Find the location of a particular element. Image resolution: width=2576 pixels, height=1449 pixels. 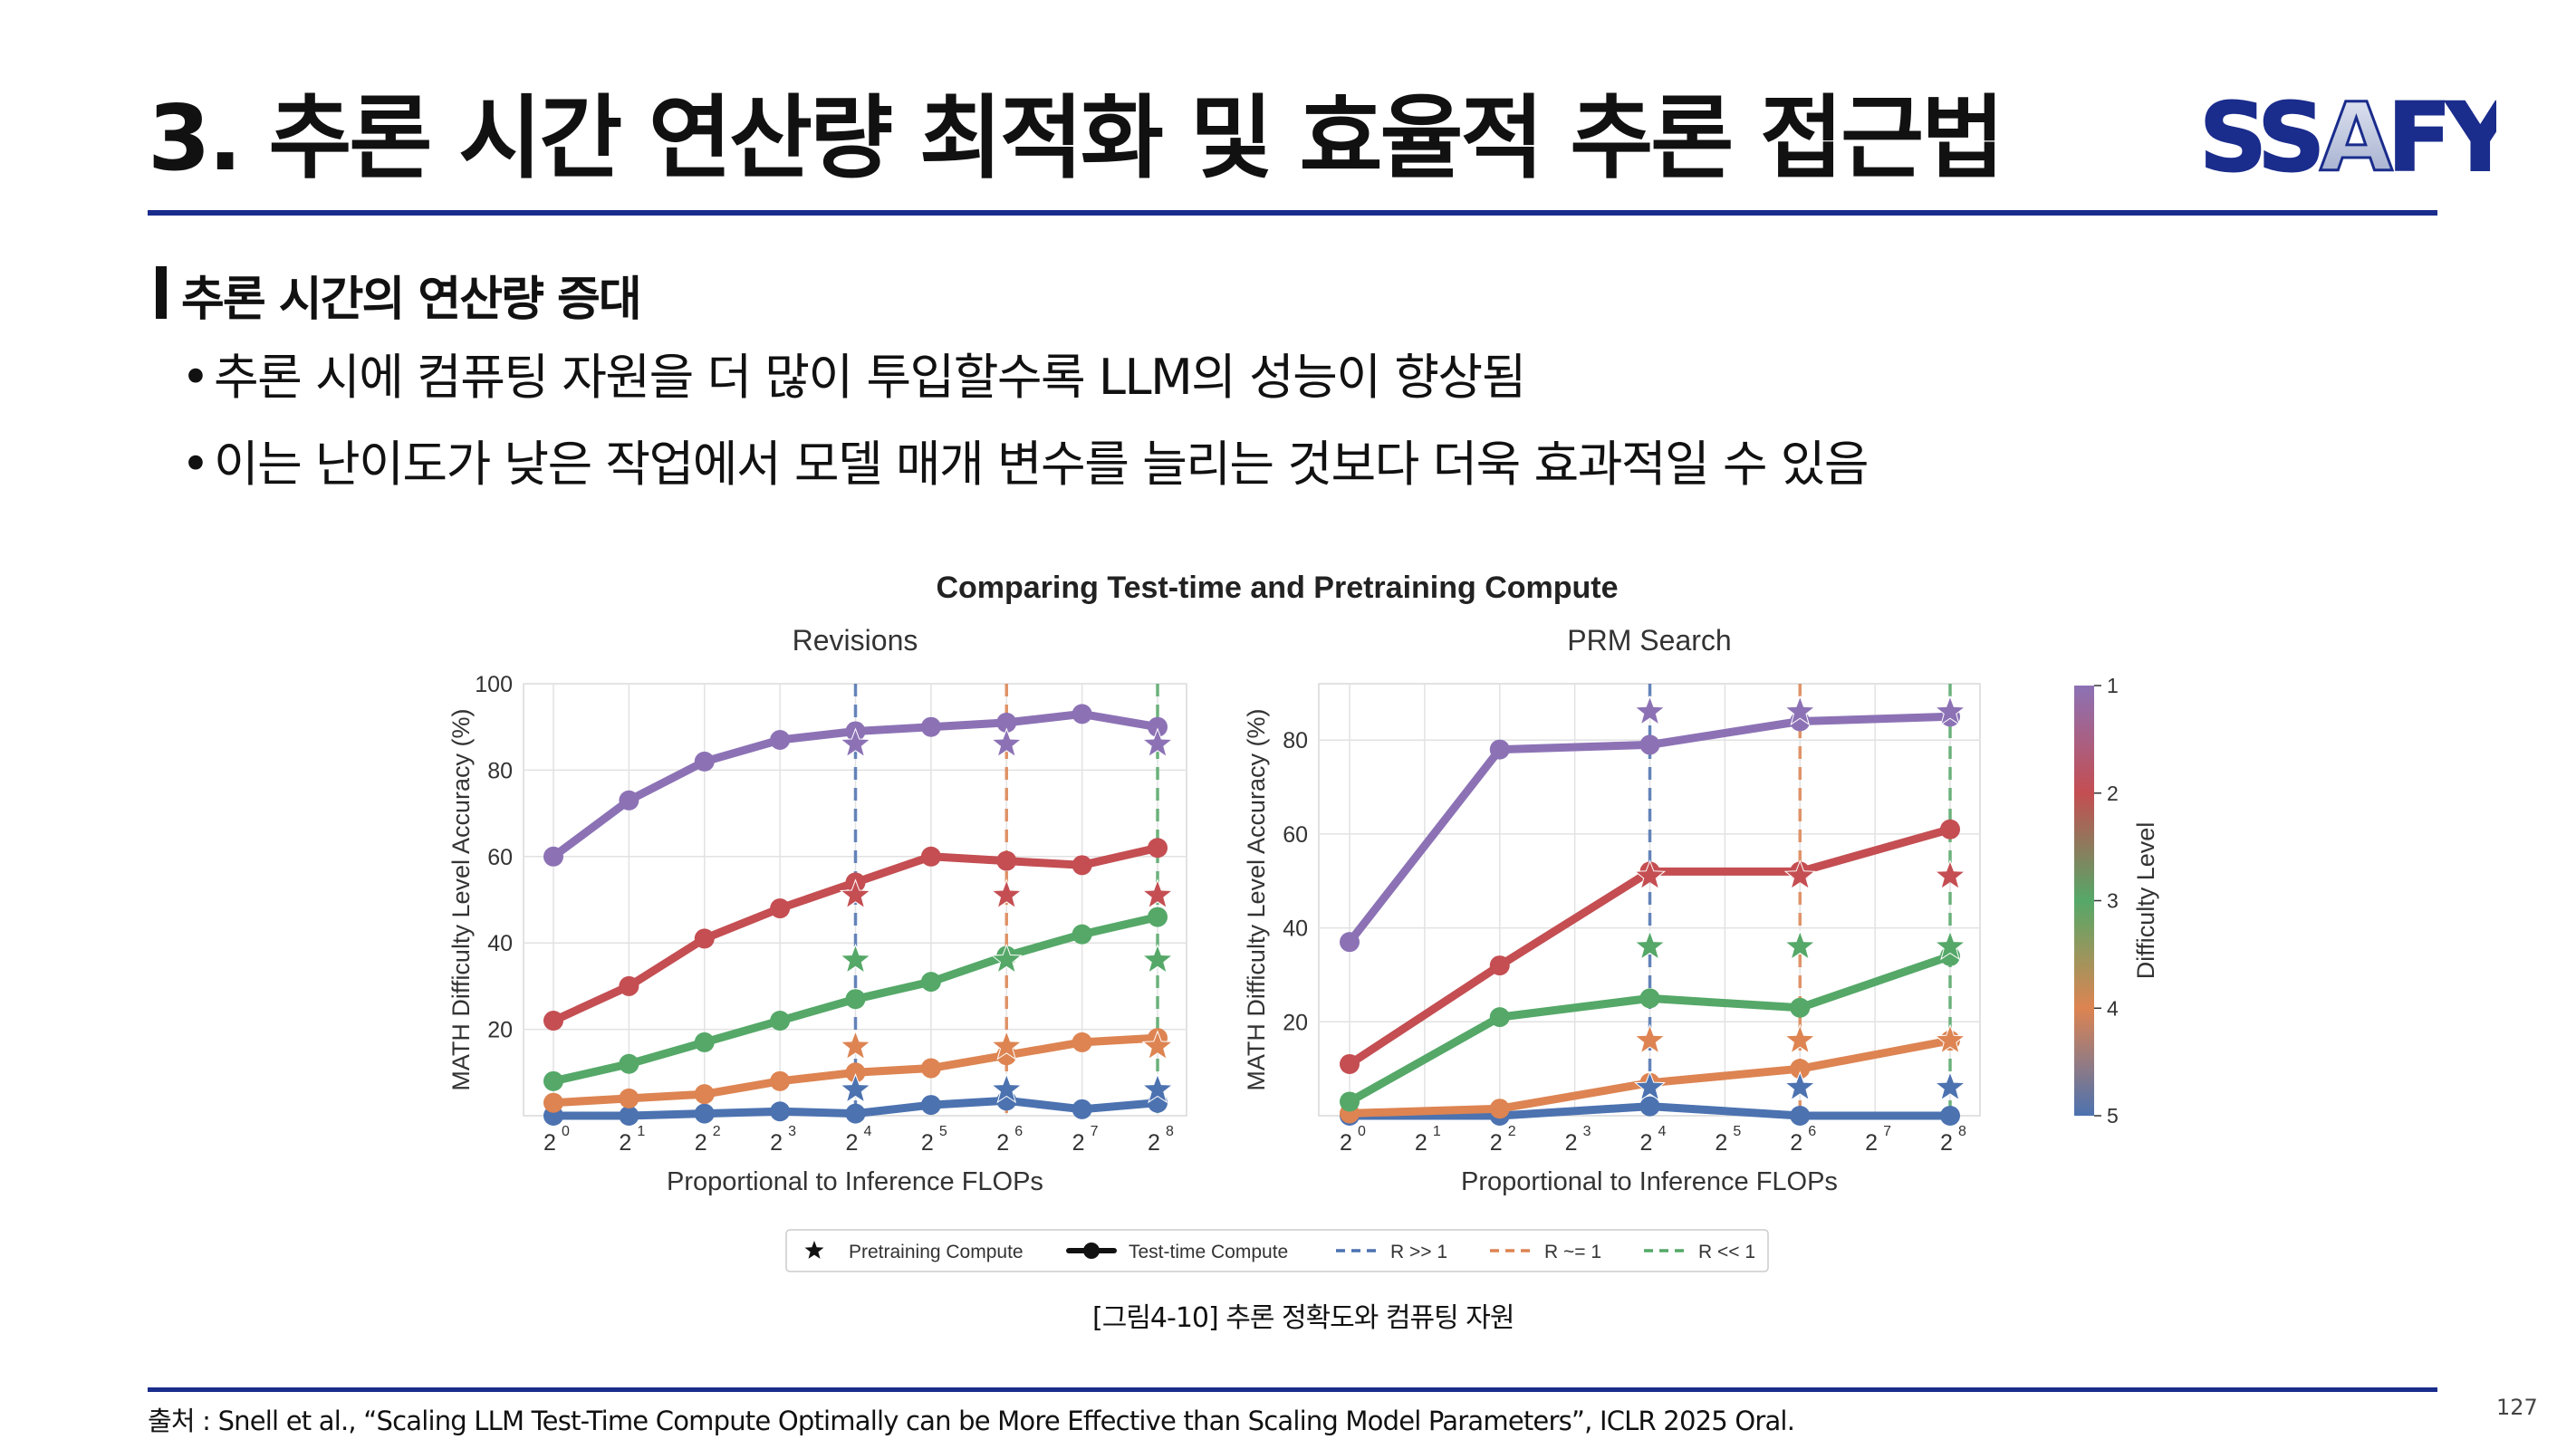

colorbar-bar is located at coordinates (2084, 901).